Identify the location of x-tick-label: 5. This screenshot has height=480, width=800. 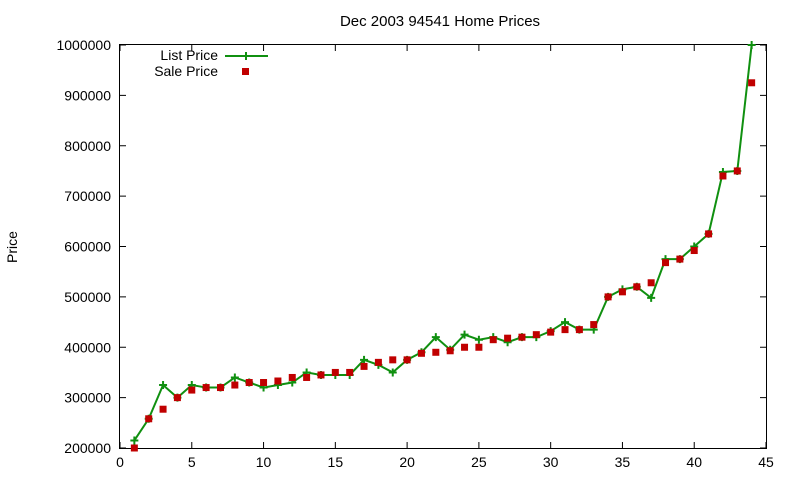
(192, 462).